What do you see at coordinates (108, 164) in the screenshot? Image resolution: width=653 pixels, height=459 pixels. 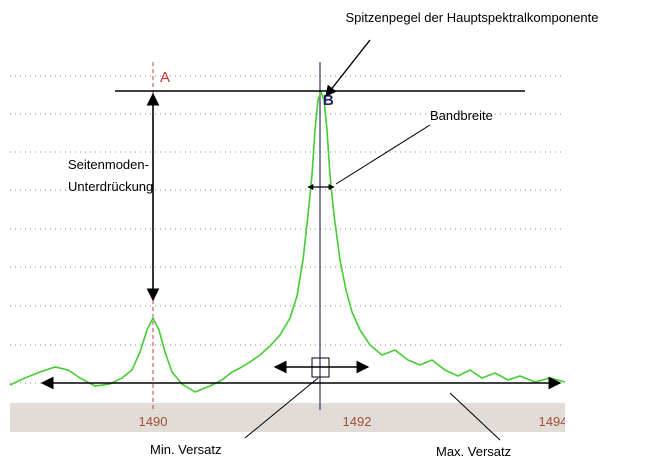 I see `smsr-label: Seitenmoden-` at bounding box center [108, 164].